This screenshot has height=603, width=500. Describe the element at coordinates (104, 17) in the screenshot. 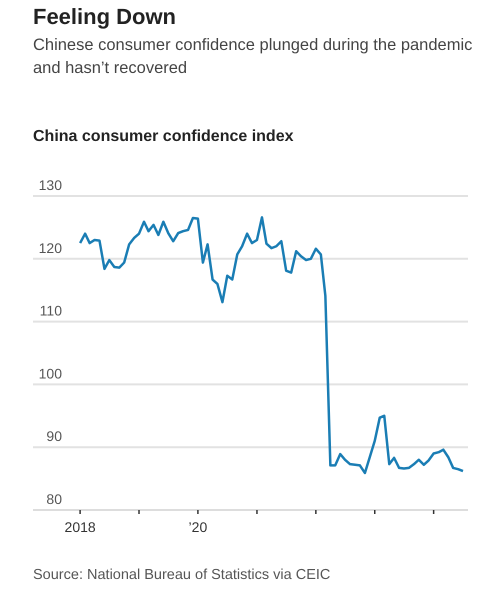

I see `chart-title: Feeling Down` at that location.